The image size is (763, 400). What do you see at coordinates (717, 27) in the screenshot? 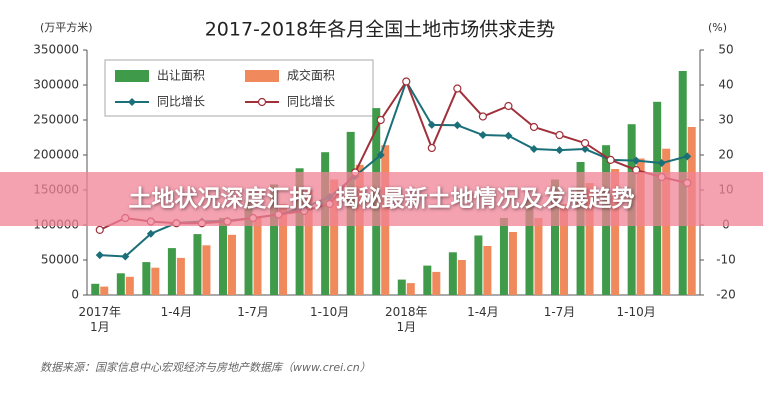
I see `y2-unit: (%)` at bounding box center [717, 27].